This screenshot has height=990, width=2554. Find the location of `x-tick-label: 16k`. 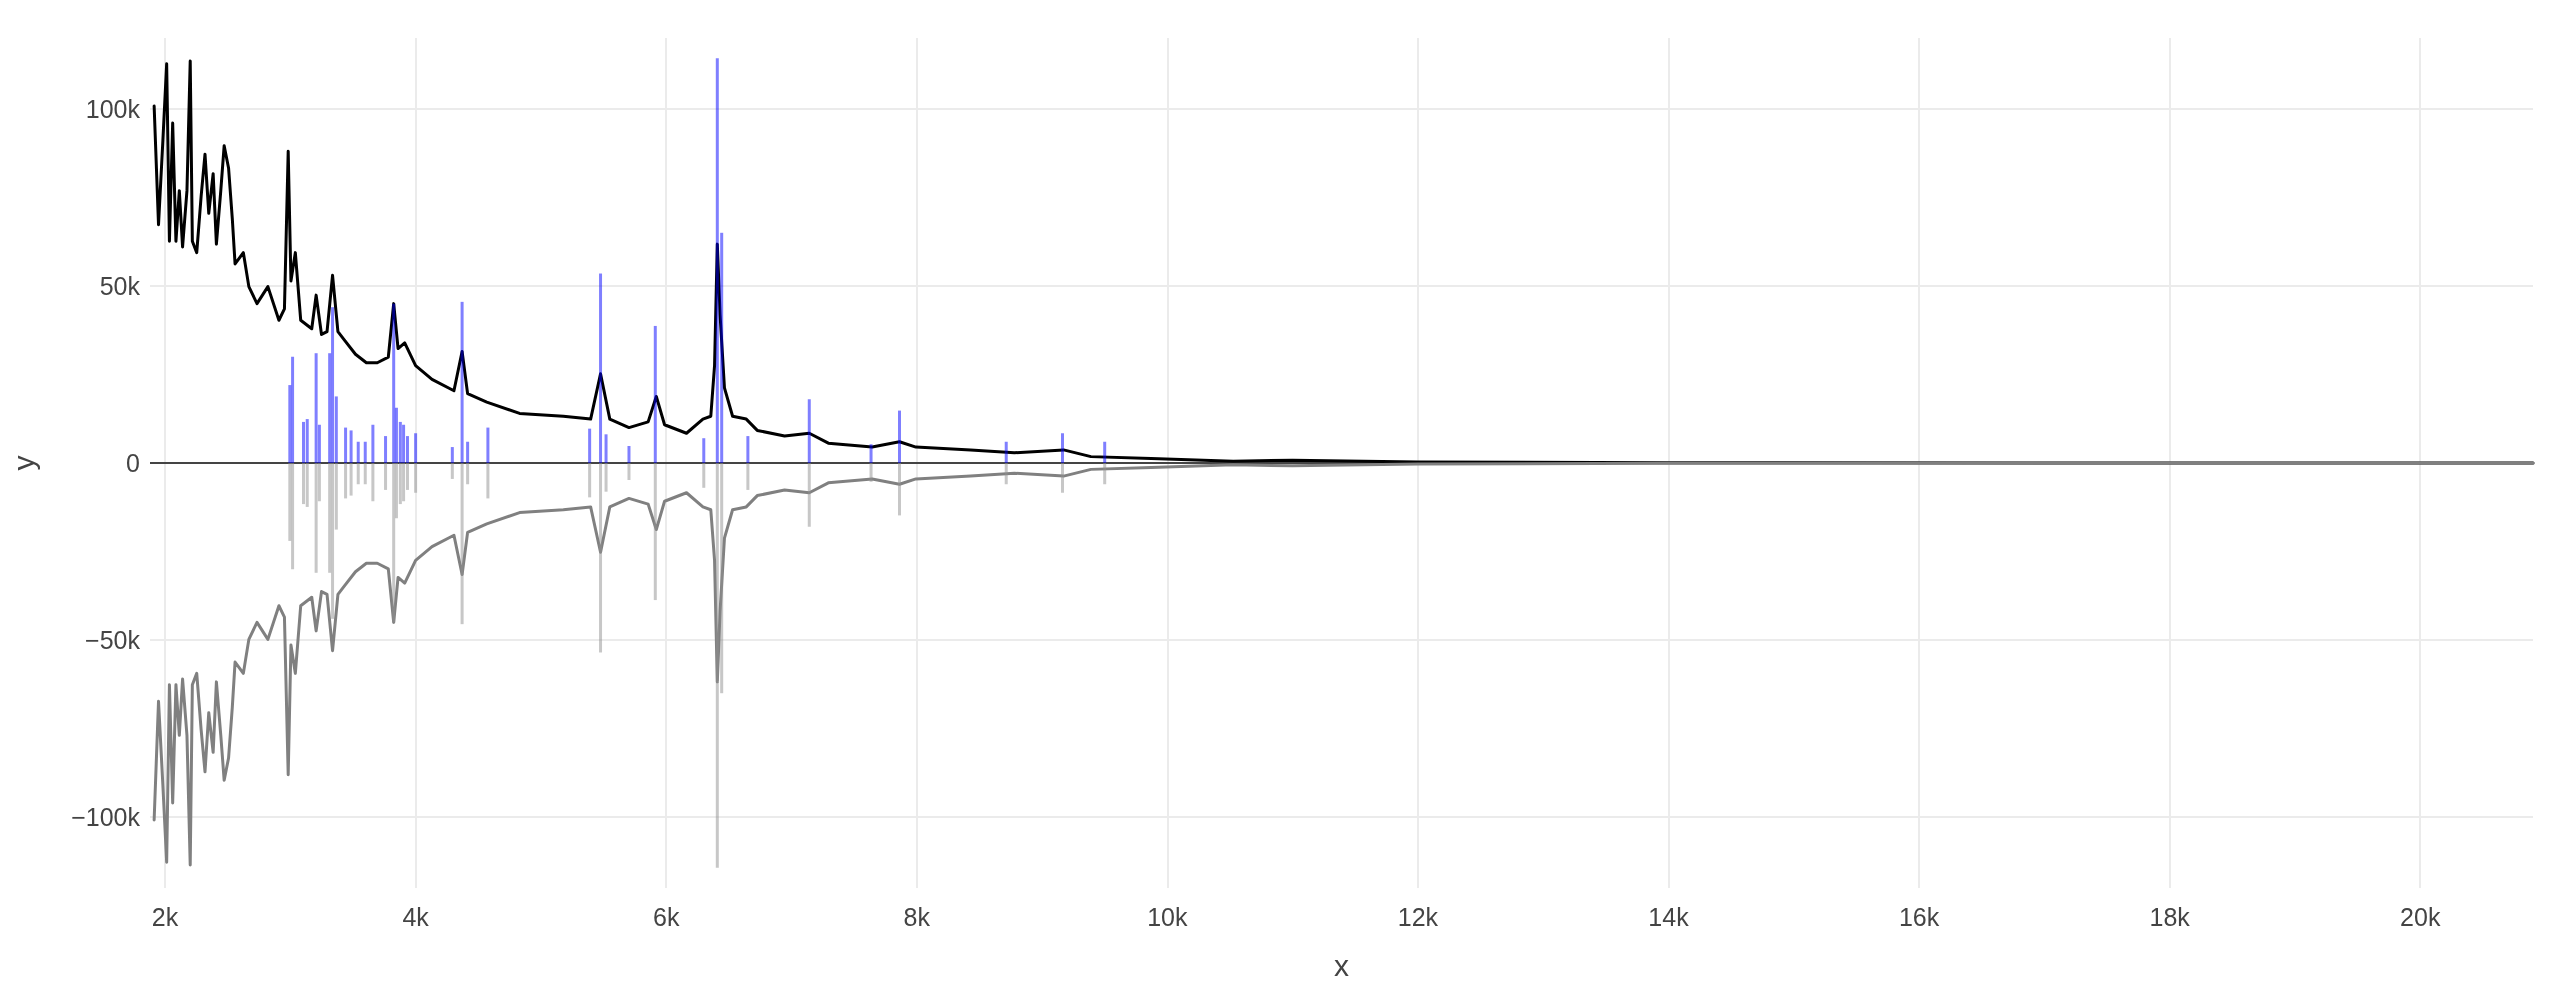

x-tick-label: 16k is located at coordinates (1919, 916).